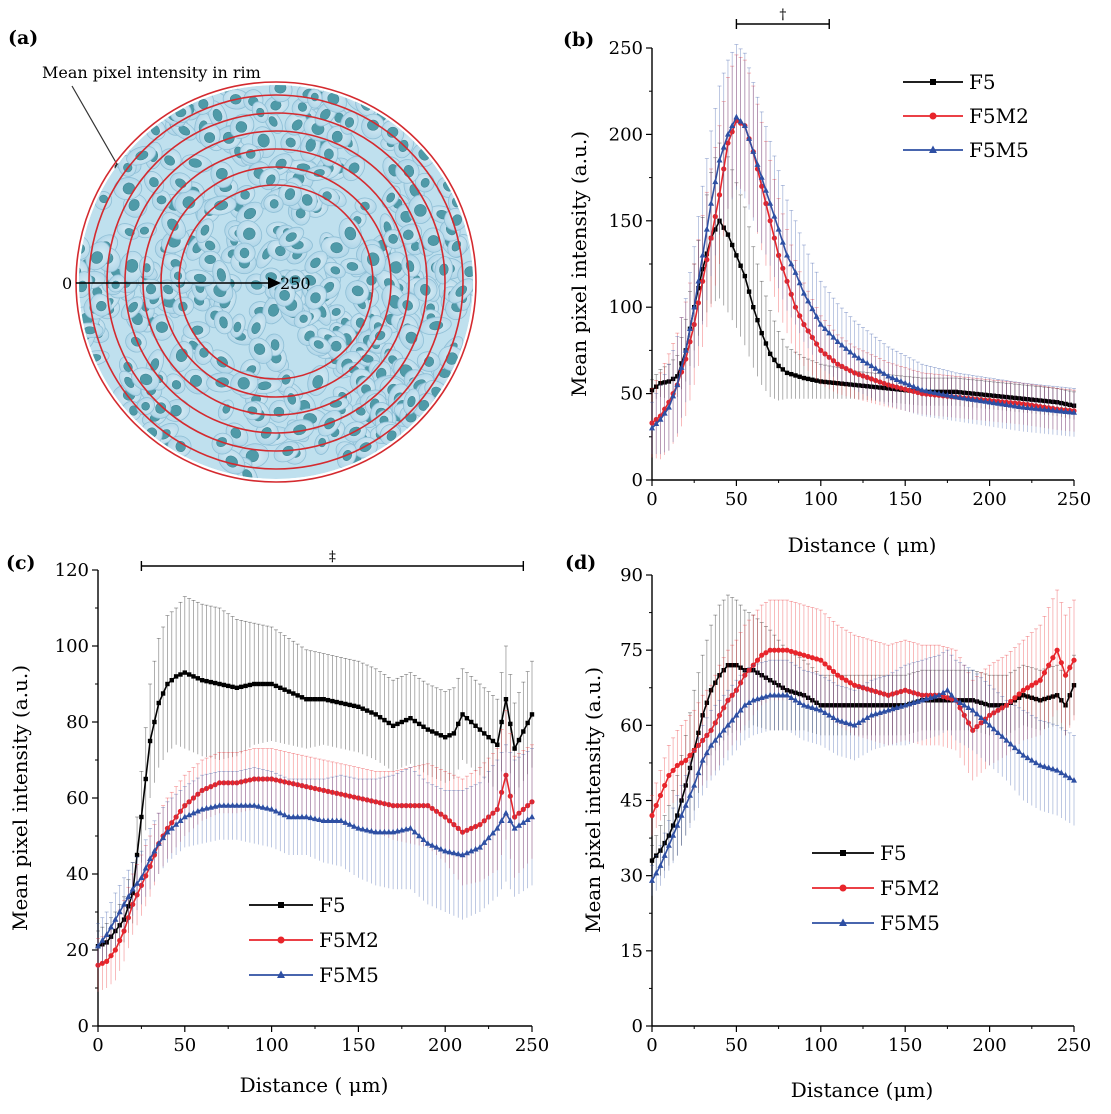  Describe the element at coordinates (295, 283) in the screenshot. I see `scale-end-label: 250` at that location.